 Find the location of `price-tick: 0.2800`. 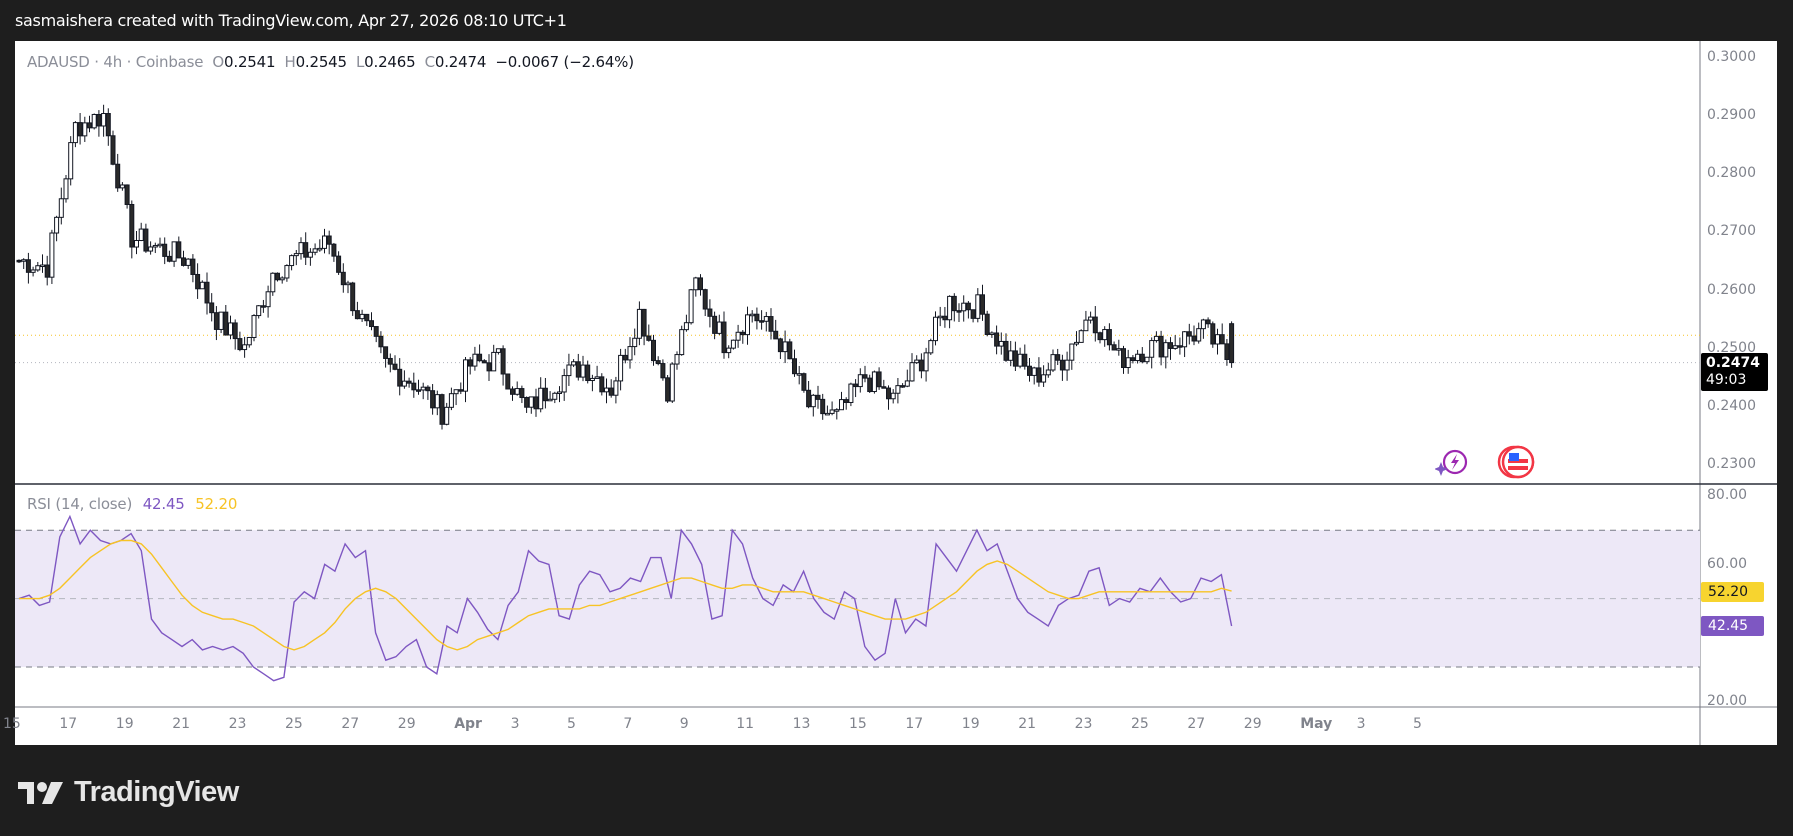

price-tick: 0.2800 is located at coordinates (1731, 173).